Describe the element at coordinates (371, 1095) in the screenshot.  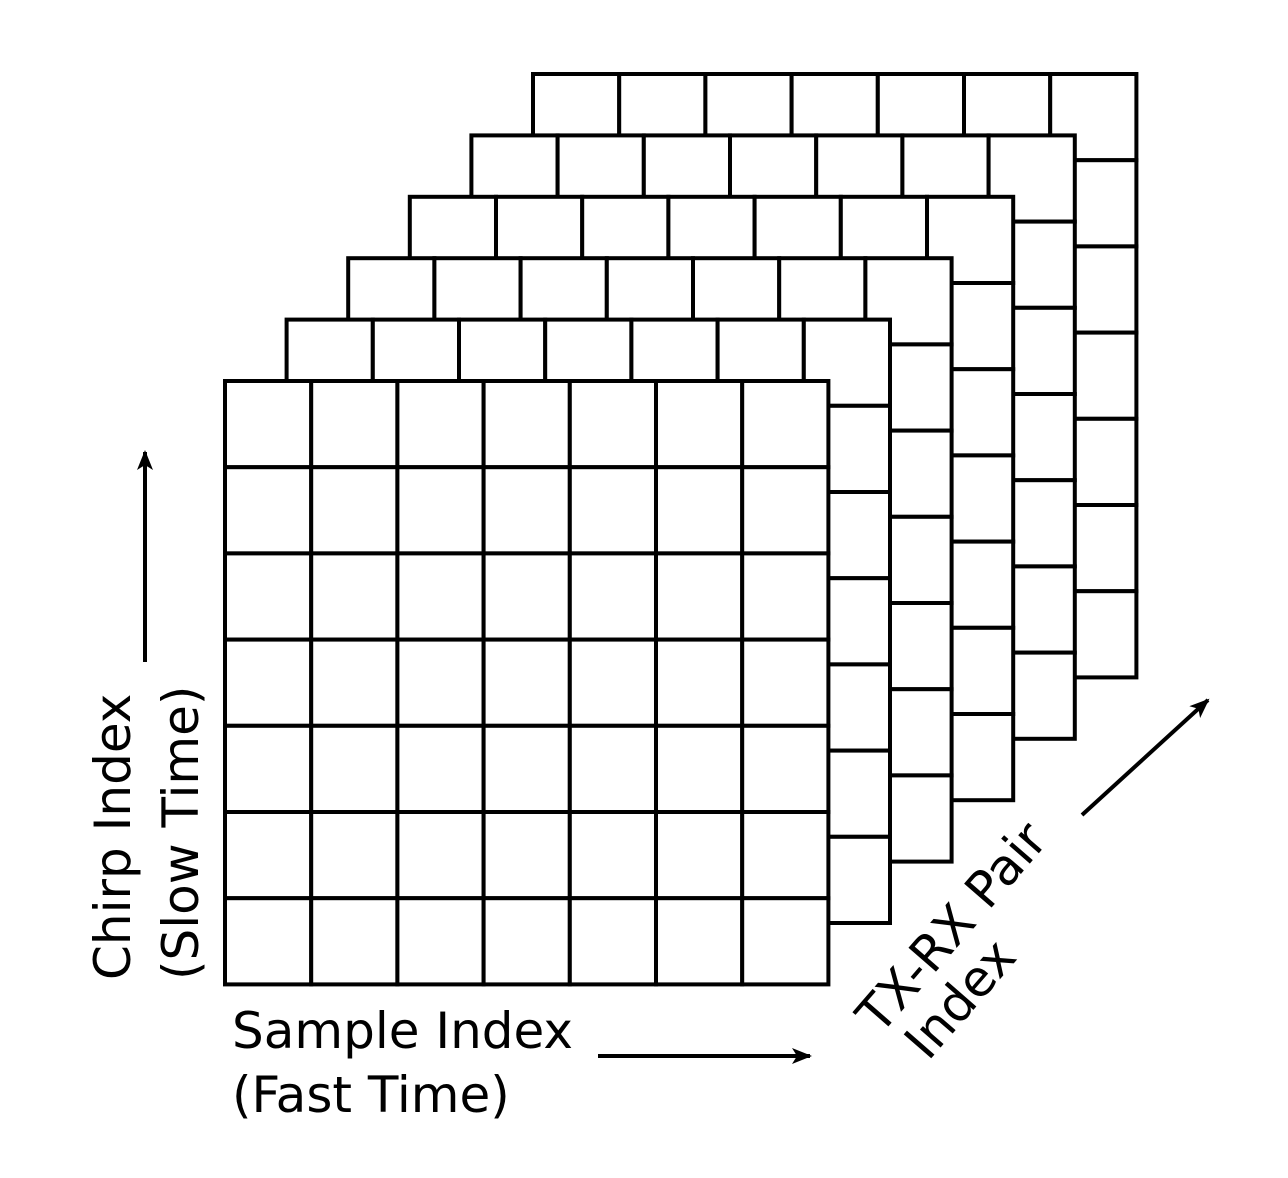
I see `sample-axis-label-line2: (Fast Time)` at that location.